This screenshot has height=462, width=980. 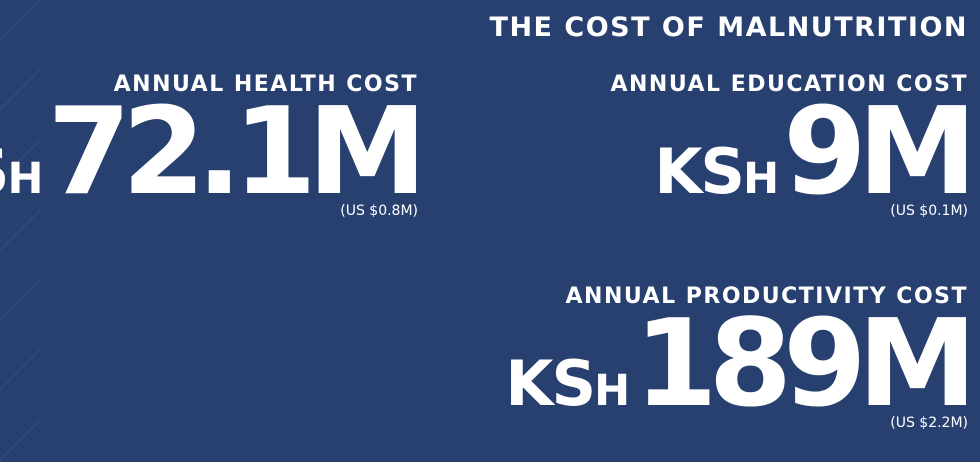 I want to click on cost-block: ANNUAL HEALTH COST KSh72.1M (US $0.8M), so click(x=213, y=145).